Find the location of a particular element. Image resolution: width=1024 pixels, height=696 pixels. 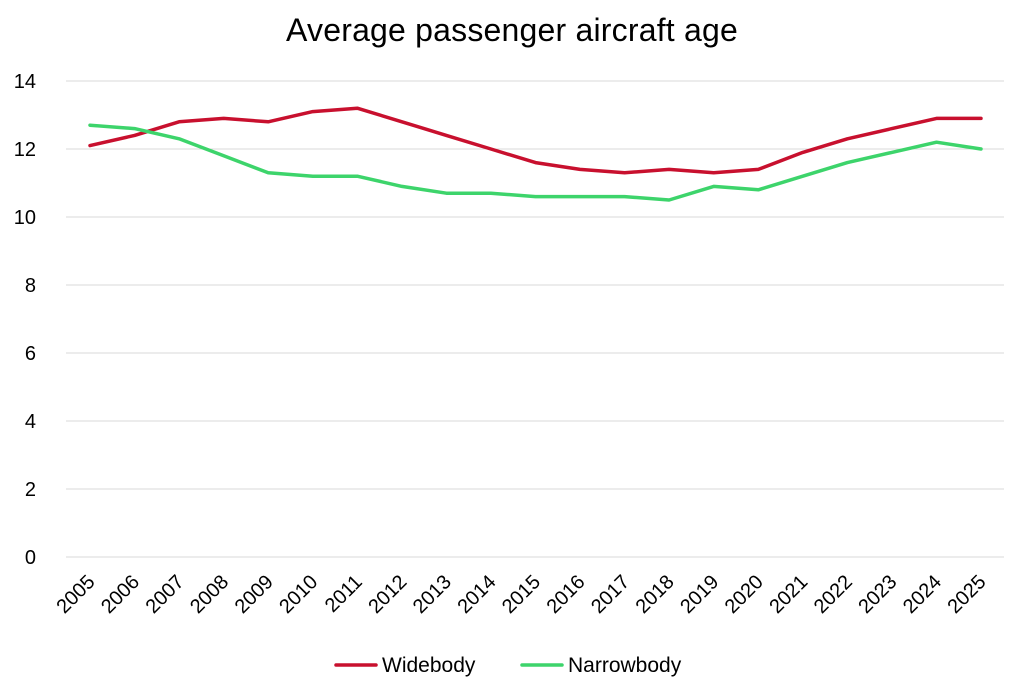

x-tick-label: 2018 is located at coordinates (655, 594).